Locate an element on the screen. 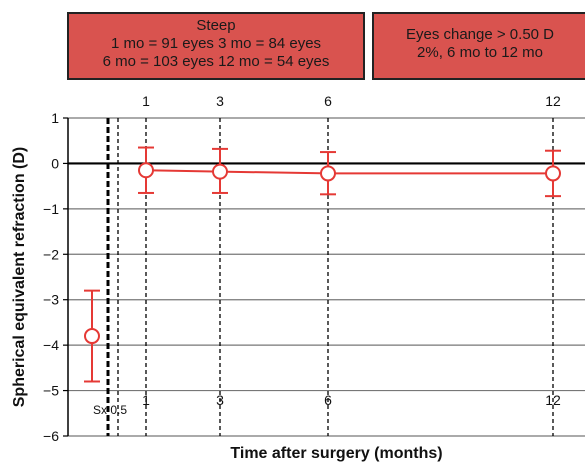  series-line is located at coordinates (349, 172).